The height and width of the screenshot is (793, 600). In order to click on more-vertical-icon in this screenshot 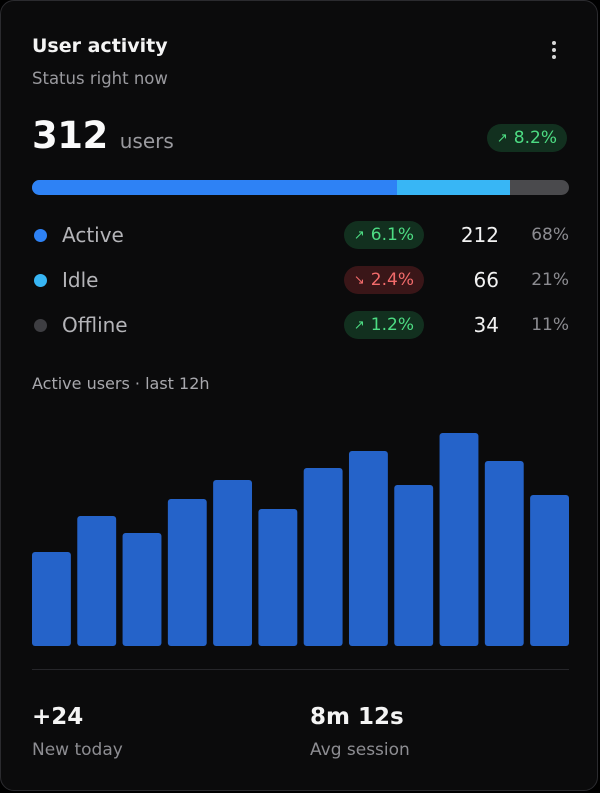, I will do `click(554, 50)`.